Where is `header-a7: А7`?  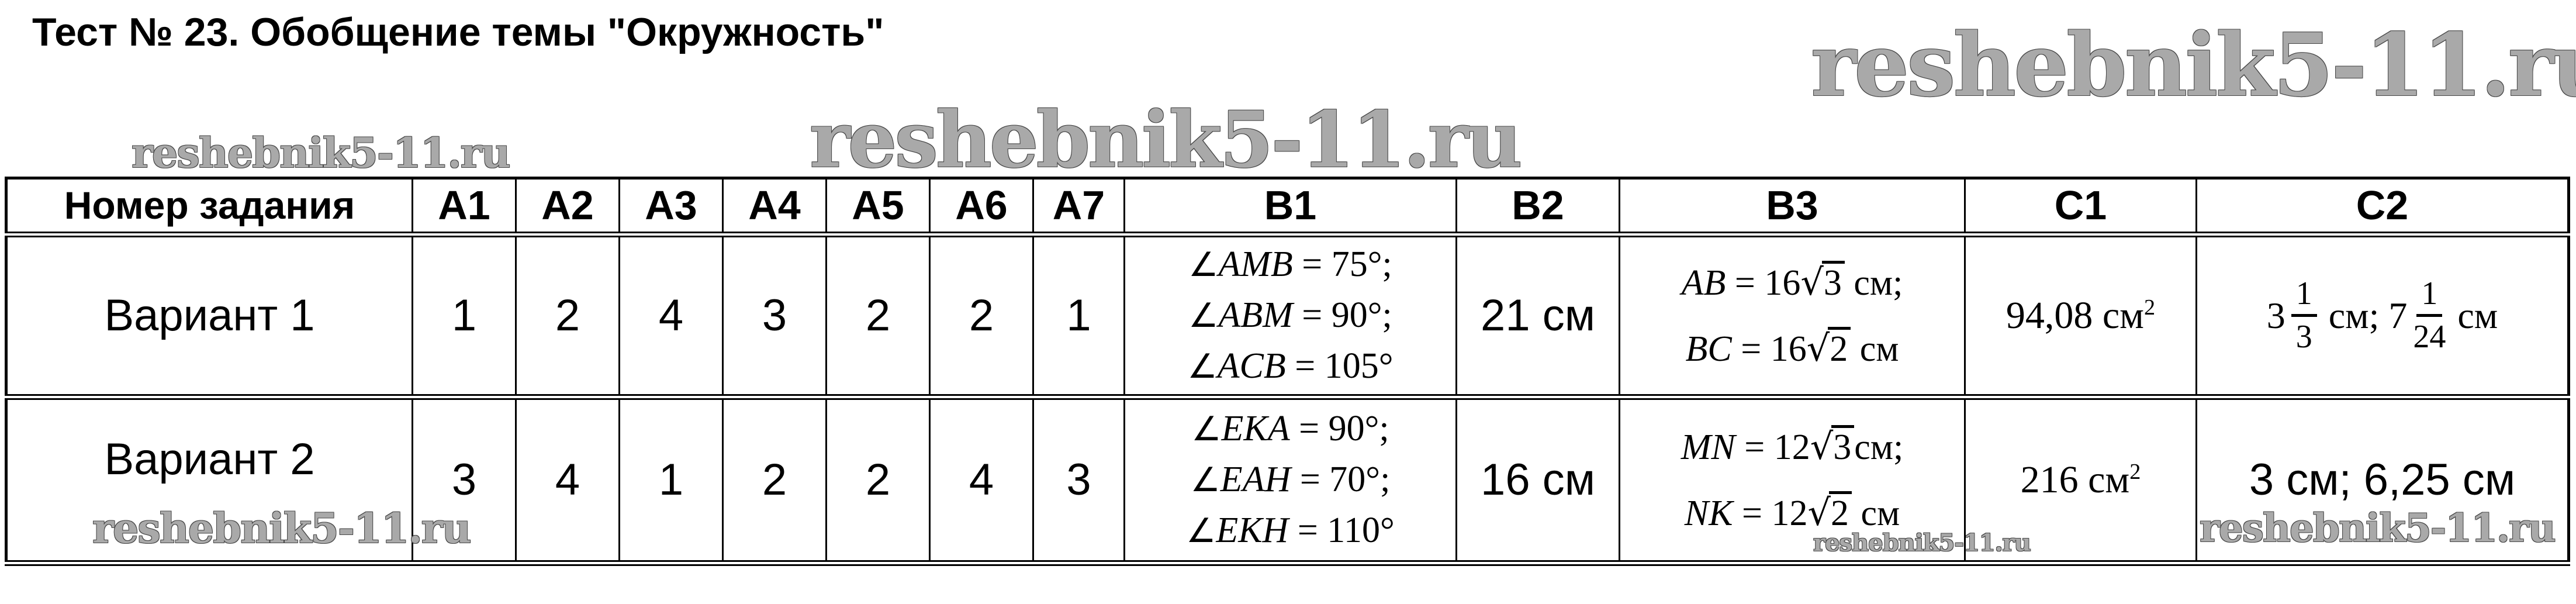
header-a7: А7 is located at coordinates (1078, 207).